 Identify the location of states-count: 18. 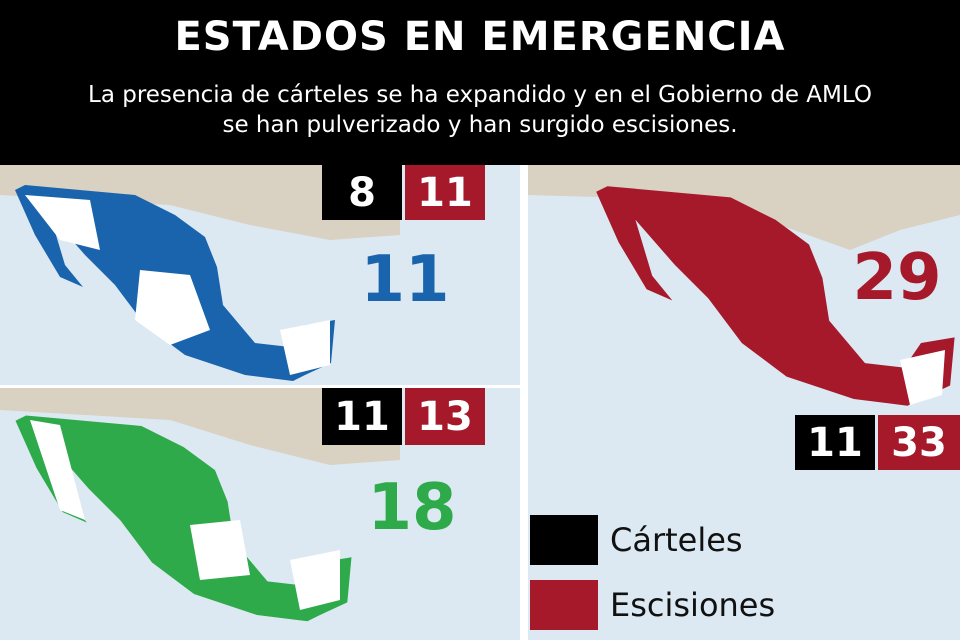
(411, 508).